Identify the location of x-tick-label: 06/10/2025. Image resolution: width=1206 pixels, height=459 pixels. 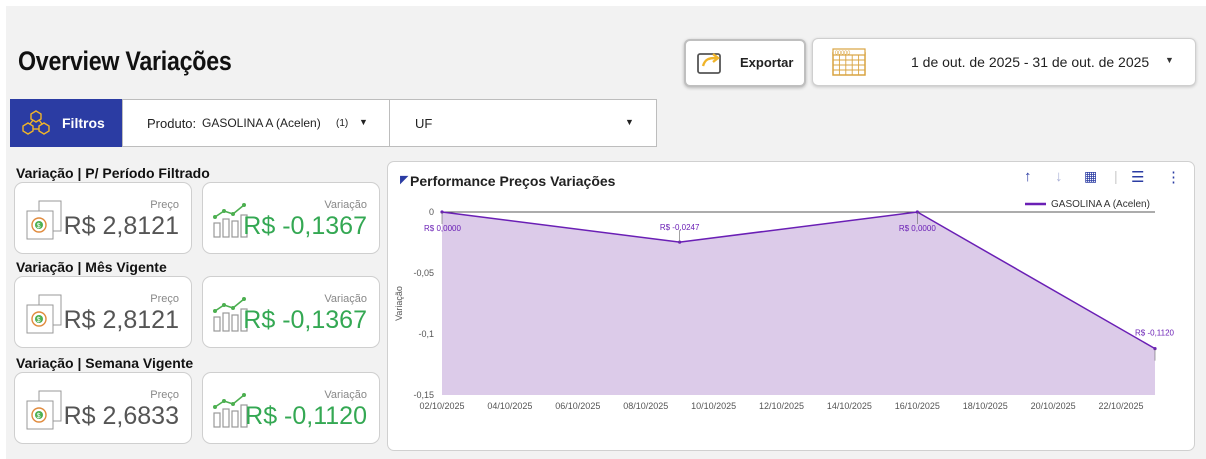
(577, 406).